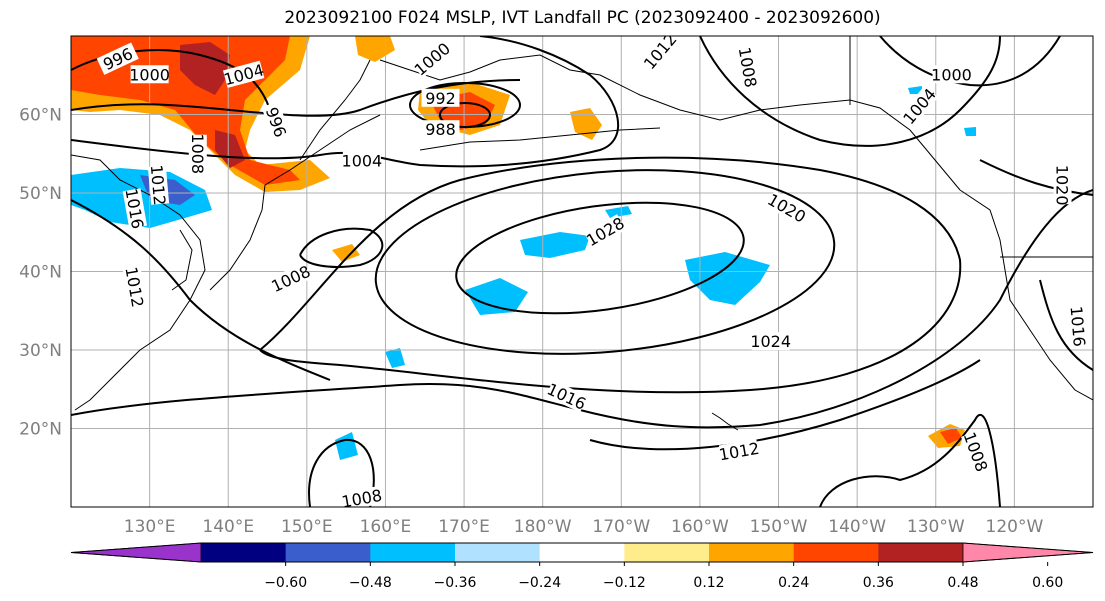  I want to click on isobar-label: 1012, so click(158, 185).